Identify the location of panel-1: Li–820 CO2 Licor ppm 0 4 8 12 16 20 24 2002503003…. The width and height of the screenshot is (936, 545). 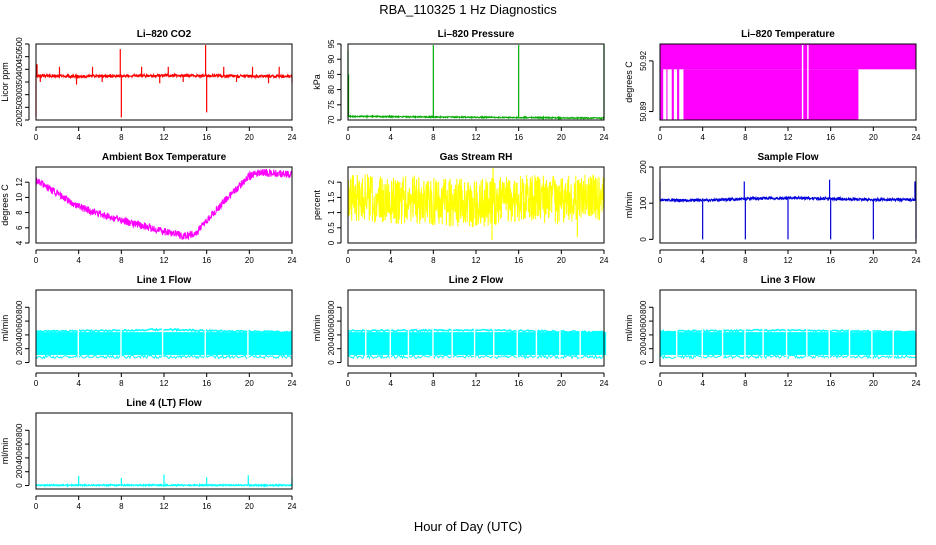
(148, 85).